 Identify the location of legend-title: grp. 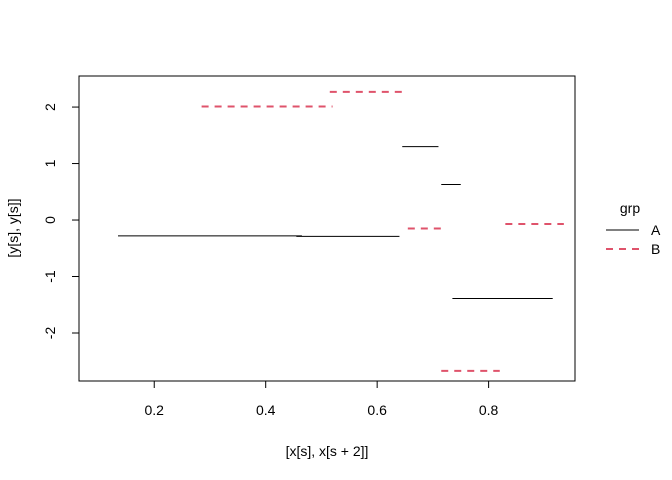
(630, 208).